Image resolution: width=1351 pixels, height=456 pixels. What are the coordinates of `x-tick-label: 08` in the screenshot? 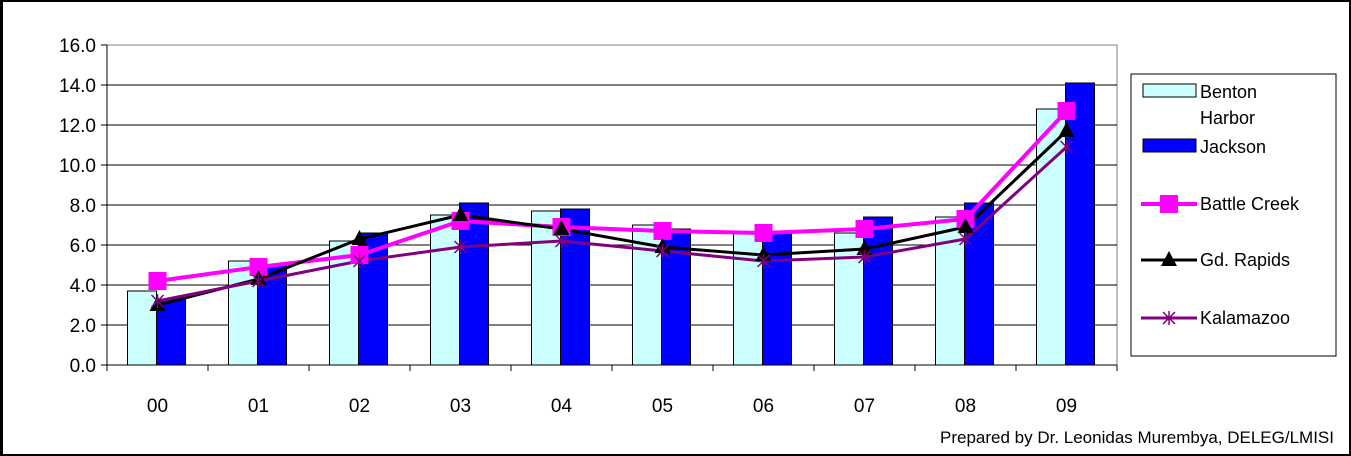 It's located at (965, 406).